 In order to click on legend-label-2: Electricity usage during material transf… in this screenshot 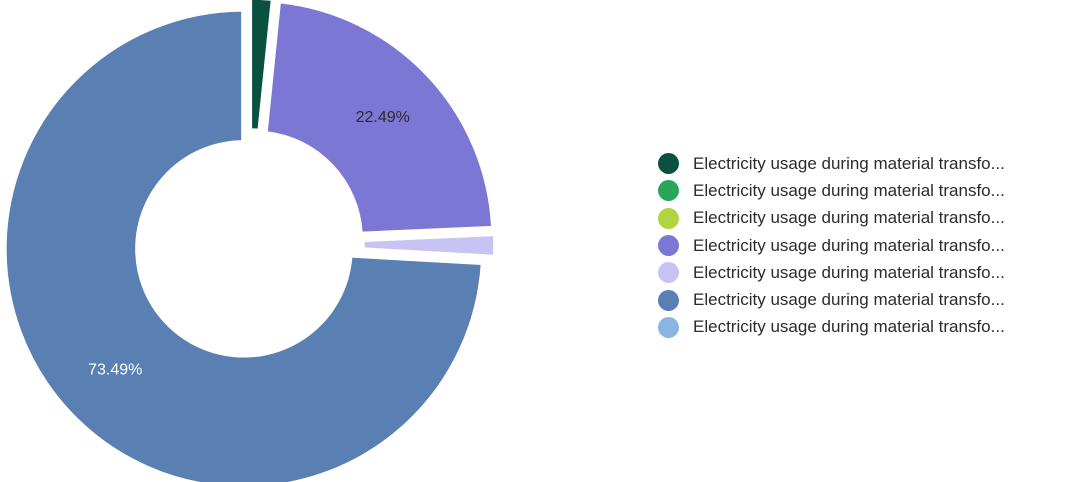, I will do `click(849, 218)`.